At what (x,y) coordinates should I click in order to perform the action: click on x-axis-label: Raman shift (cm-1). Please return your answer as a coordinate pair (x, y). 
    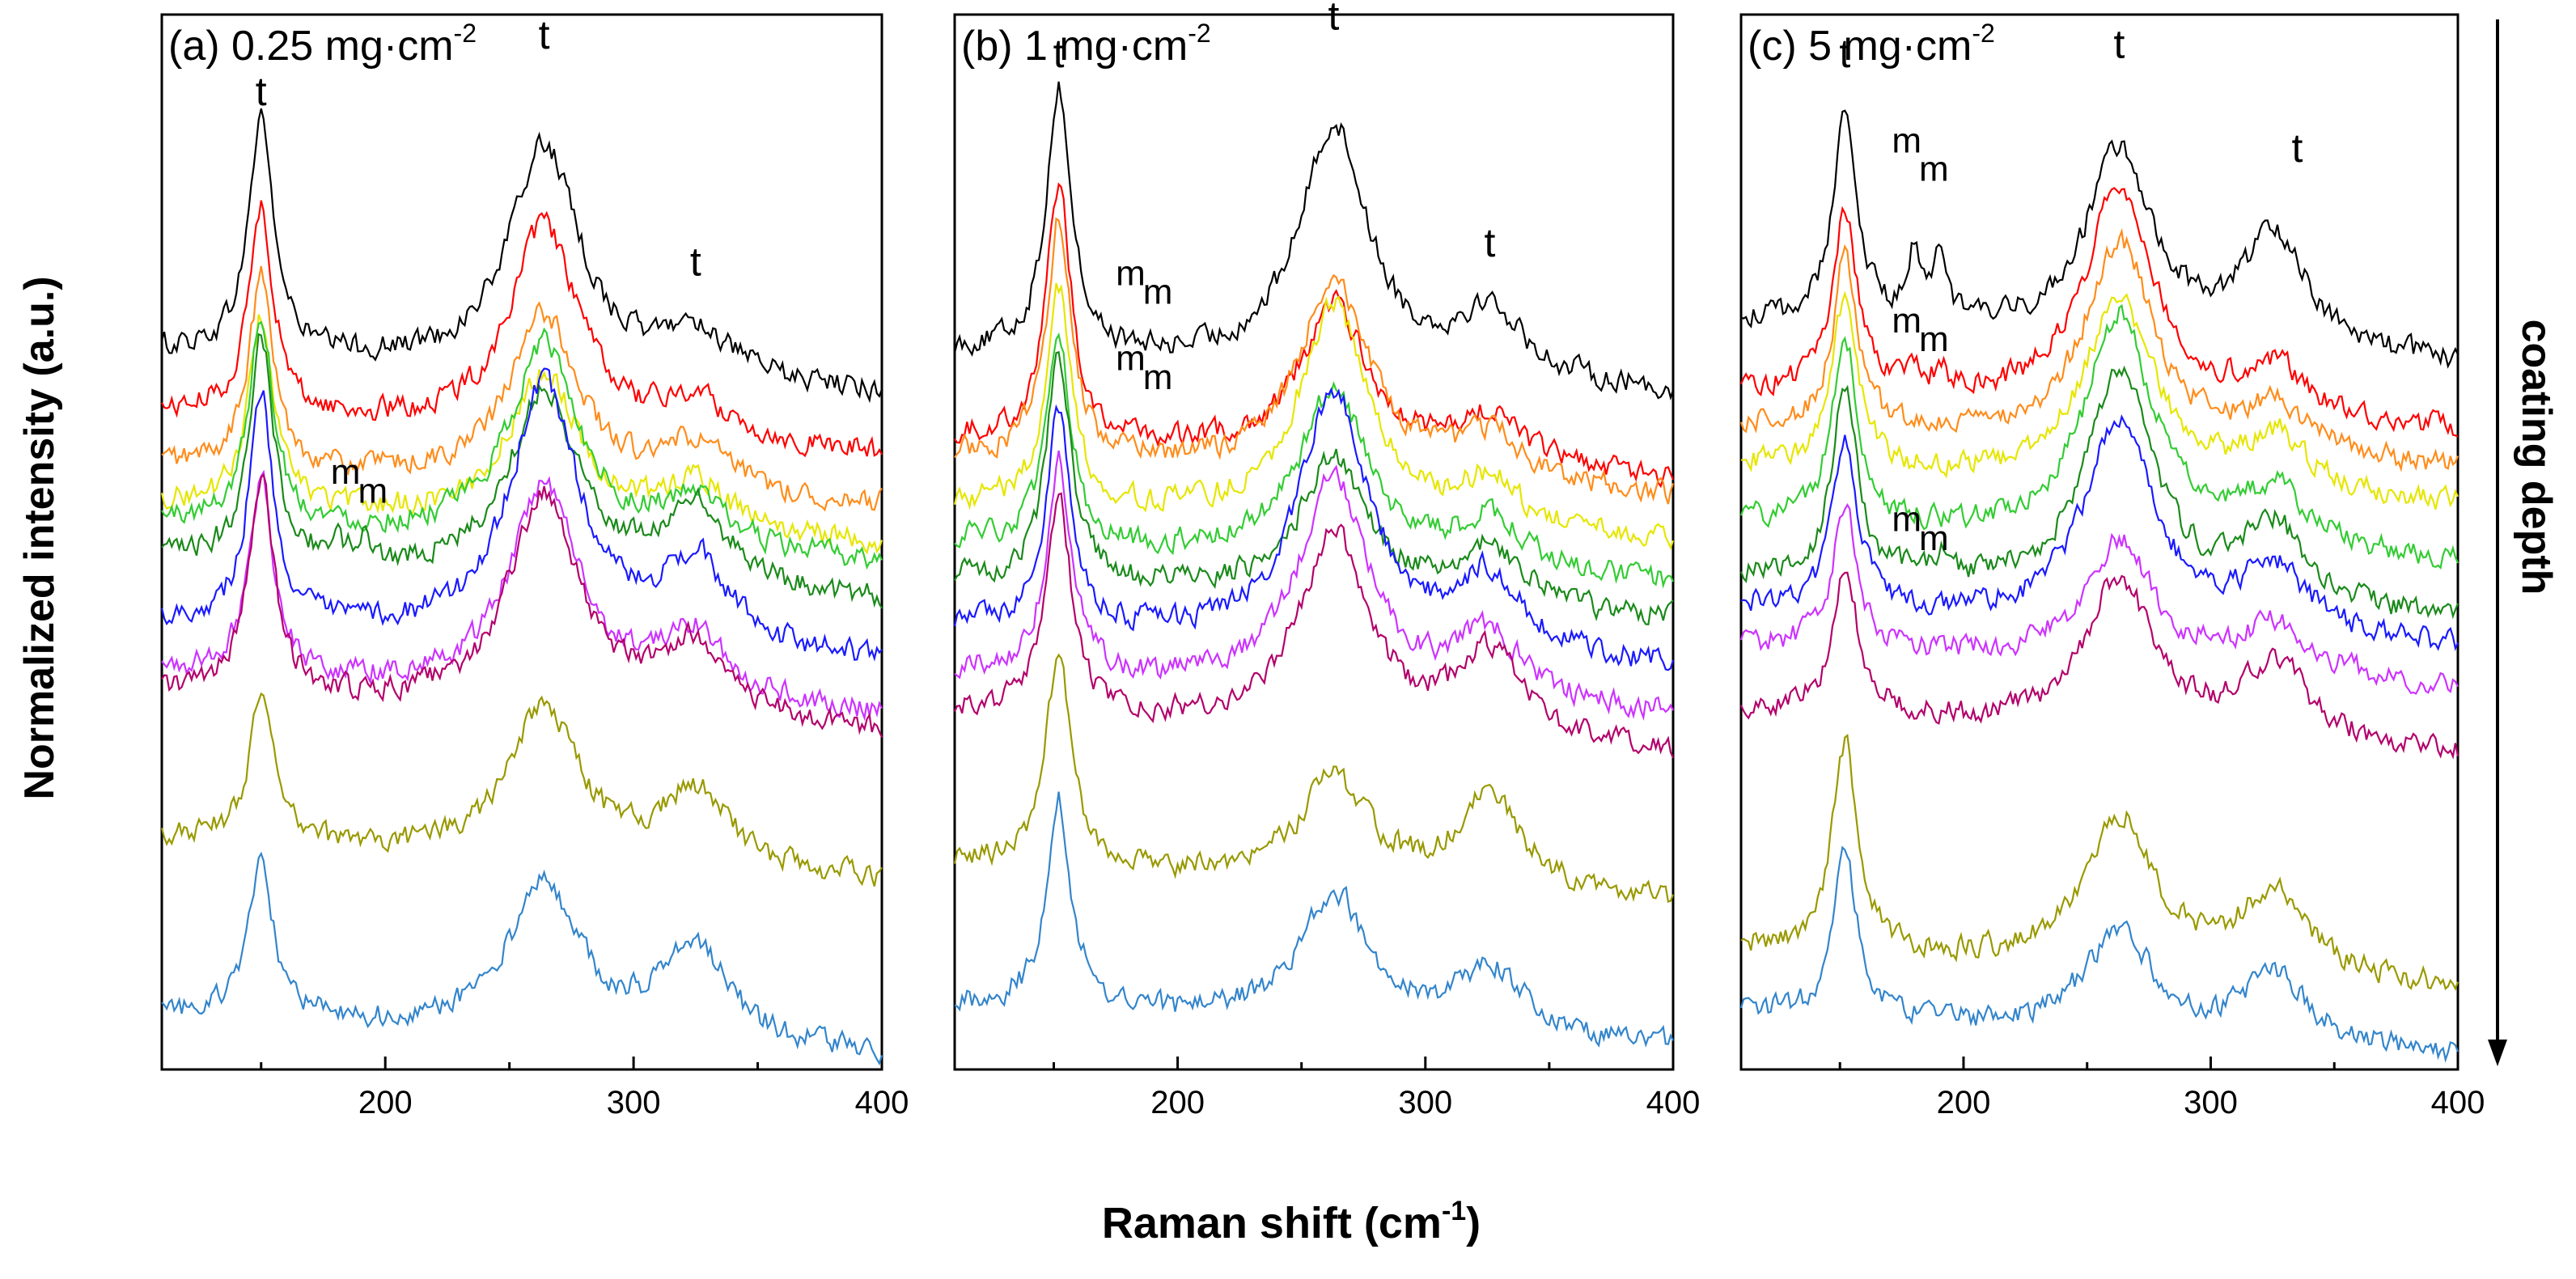
    Looking at the image, I should click on (1291, 1221).